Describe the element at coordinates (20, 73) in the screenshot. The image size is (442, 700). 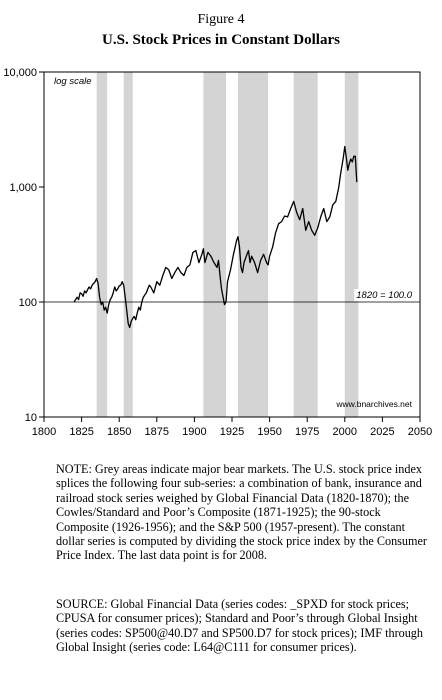
I see `y-tick-label: 10,000` at that location.